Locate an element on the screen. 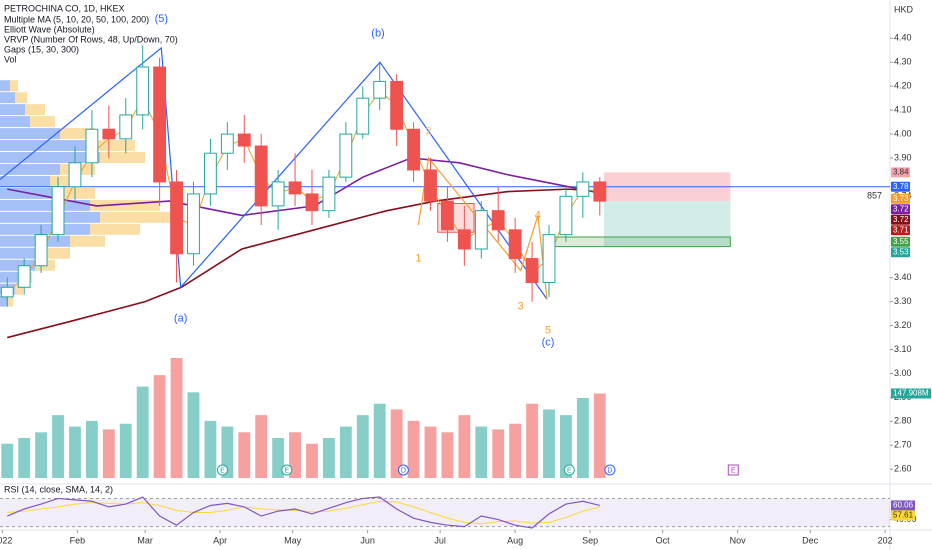  y-tick-label: 2.70 is located at coordinates (903, 445).